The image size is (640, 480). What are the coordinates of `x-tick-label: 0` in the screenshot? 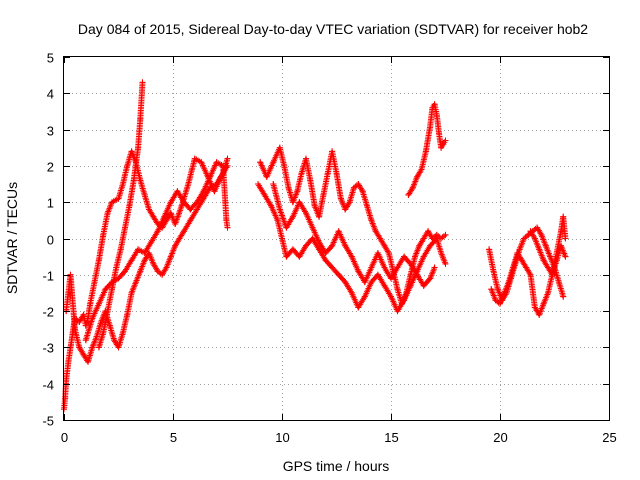 It's located at (64, 437).